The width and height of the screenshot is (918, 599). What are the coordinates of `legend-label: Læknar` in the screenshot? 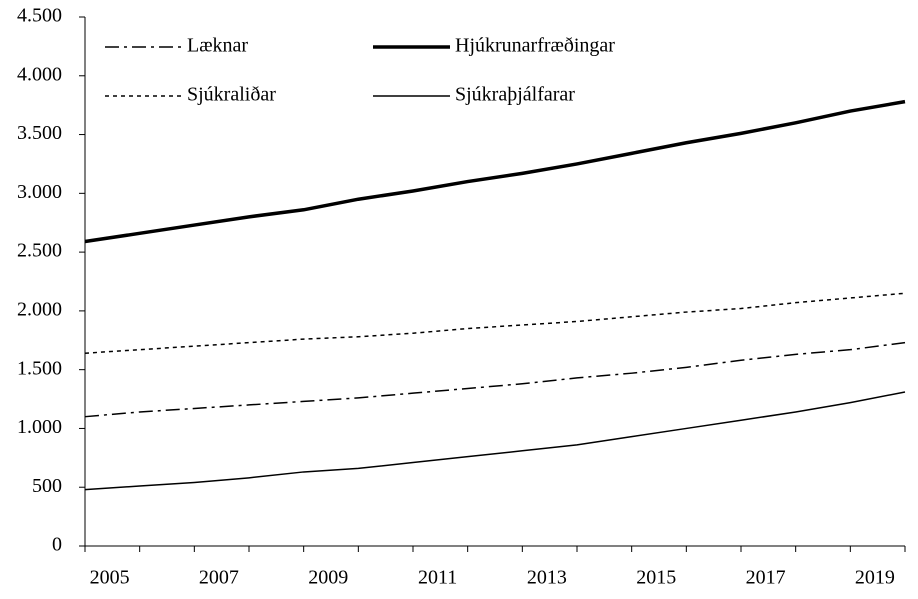 It's located at (217, 46).